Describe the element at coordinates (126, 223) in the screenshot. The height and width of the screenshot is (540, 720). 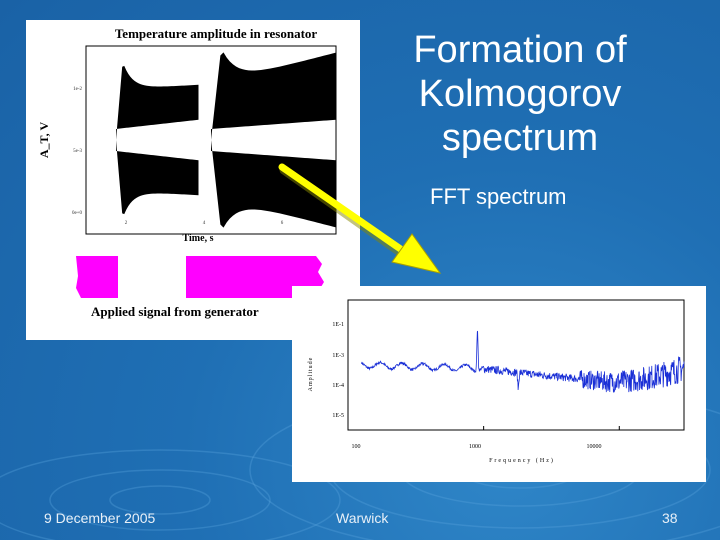
I see `x-tick-label: 2` at that location.